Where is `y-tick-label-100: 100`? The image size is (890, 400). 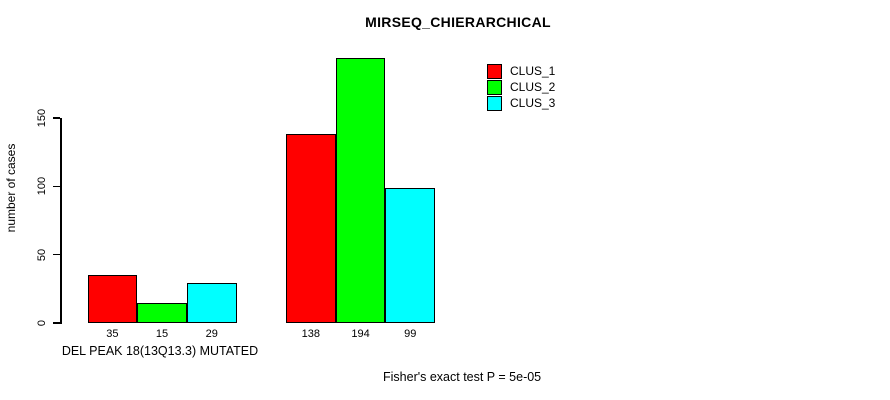
y-tick-label-100: 100 is located at coordinates (42, 186).